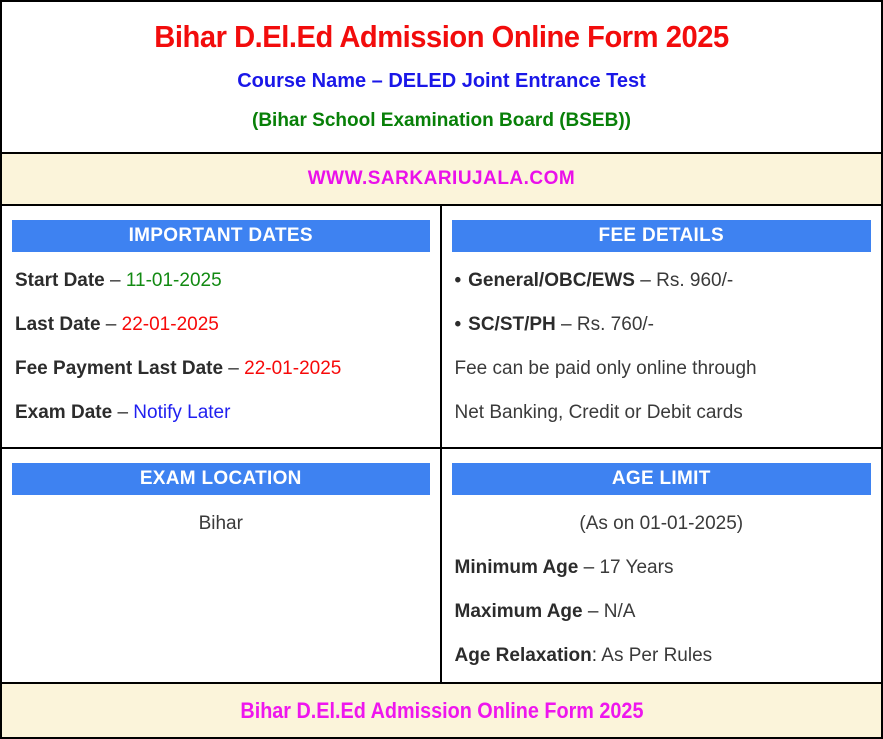 This screenshot has width=883, height=739. What do you see at coordinates (441, 36) in the screenshot?
I see `page-title: Bihar D.El.Ed Admission Online Form 2025` at bounding box center [441, 36].